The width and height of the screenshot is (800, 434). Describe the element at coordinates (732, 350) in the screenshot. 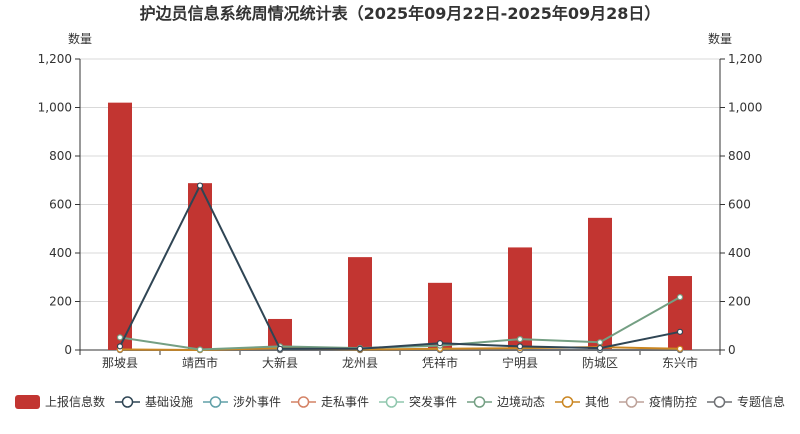

I see `y-tick-label-right: 0` at that location.